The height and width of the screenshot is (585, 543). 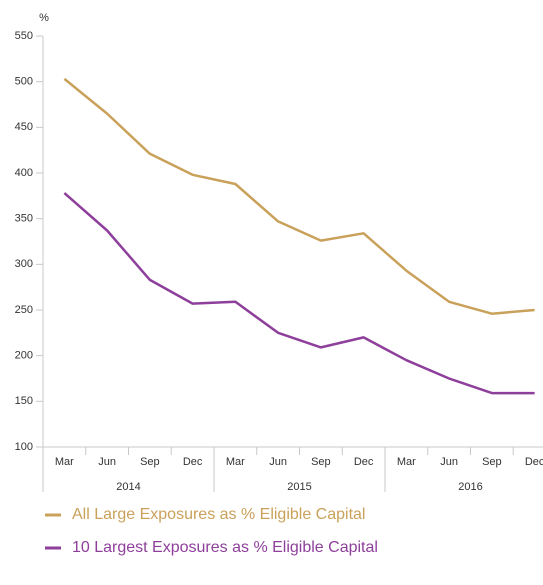 What do you see at coordinates (24, 447) in the screenshot?
I see `y-tick-label: 100` at bounding box center [24, 447].